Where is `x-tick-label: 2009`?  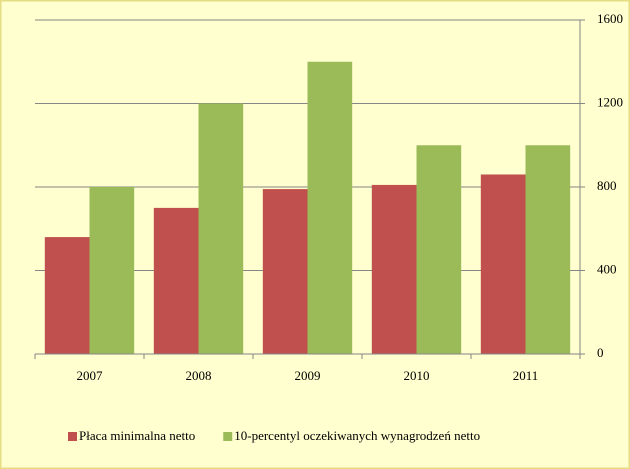 x-tick-label: 2009 is located at coordinates (308, 375).